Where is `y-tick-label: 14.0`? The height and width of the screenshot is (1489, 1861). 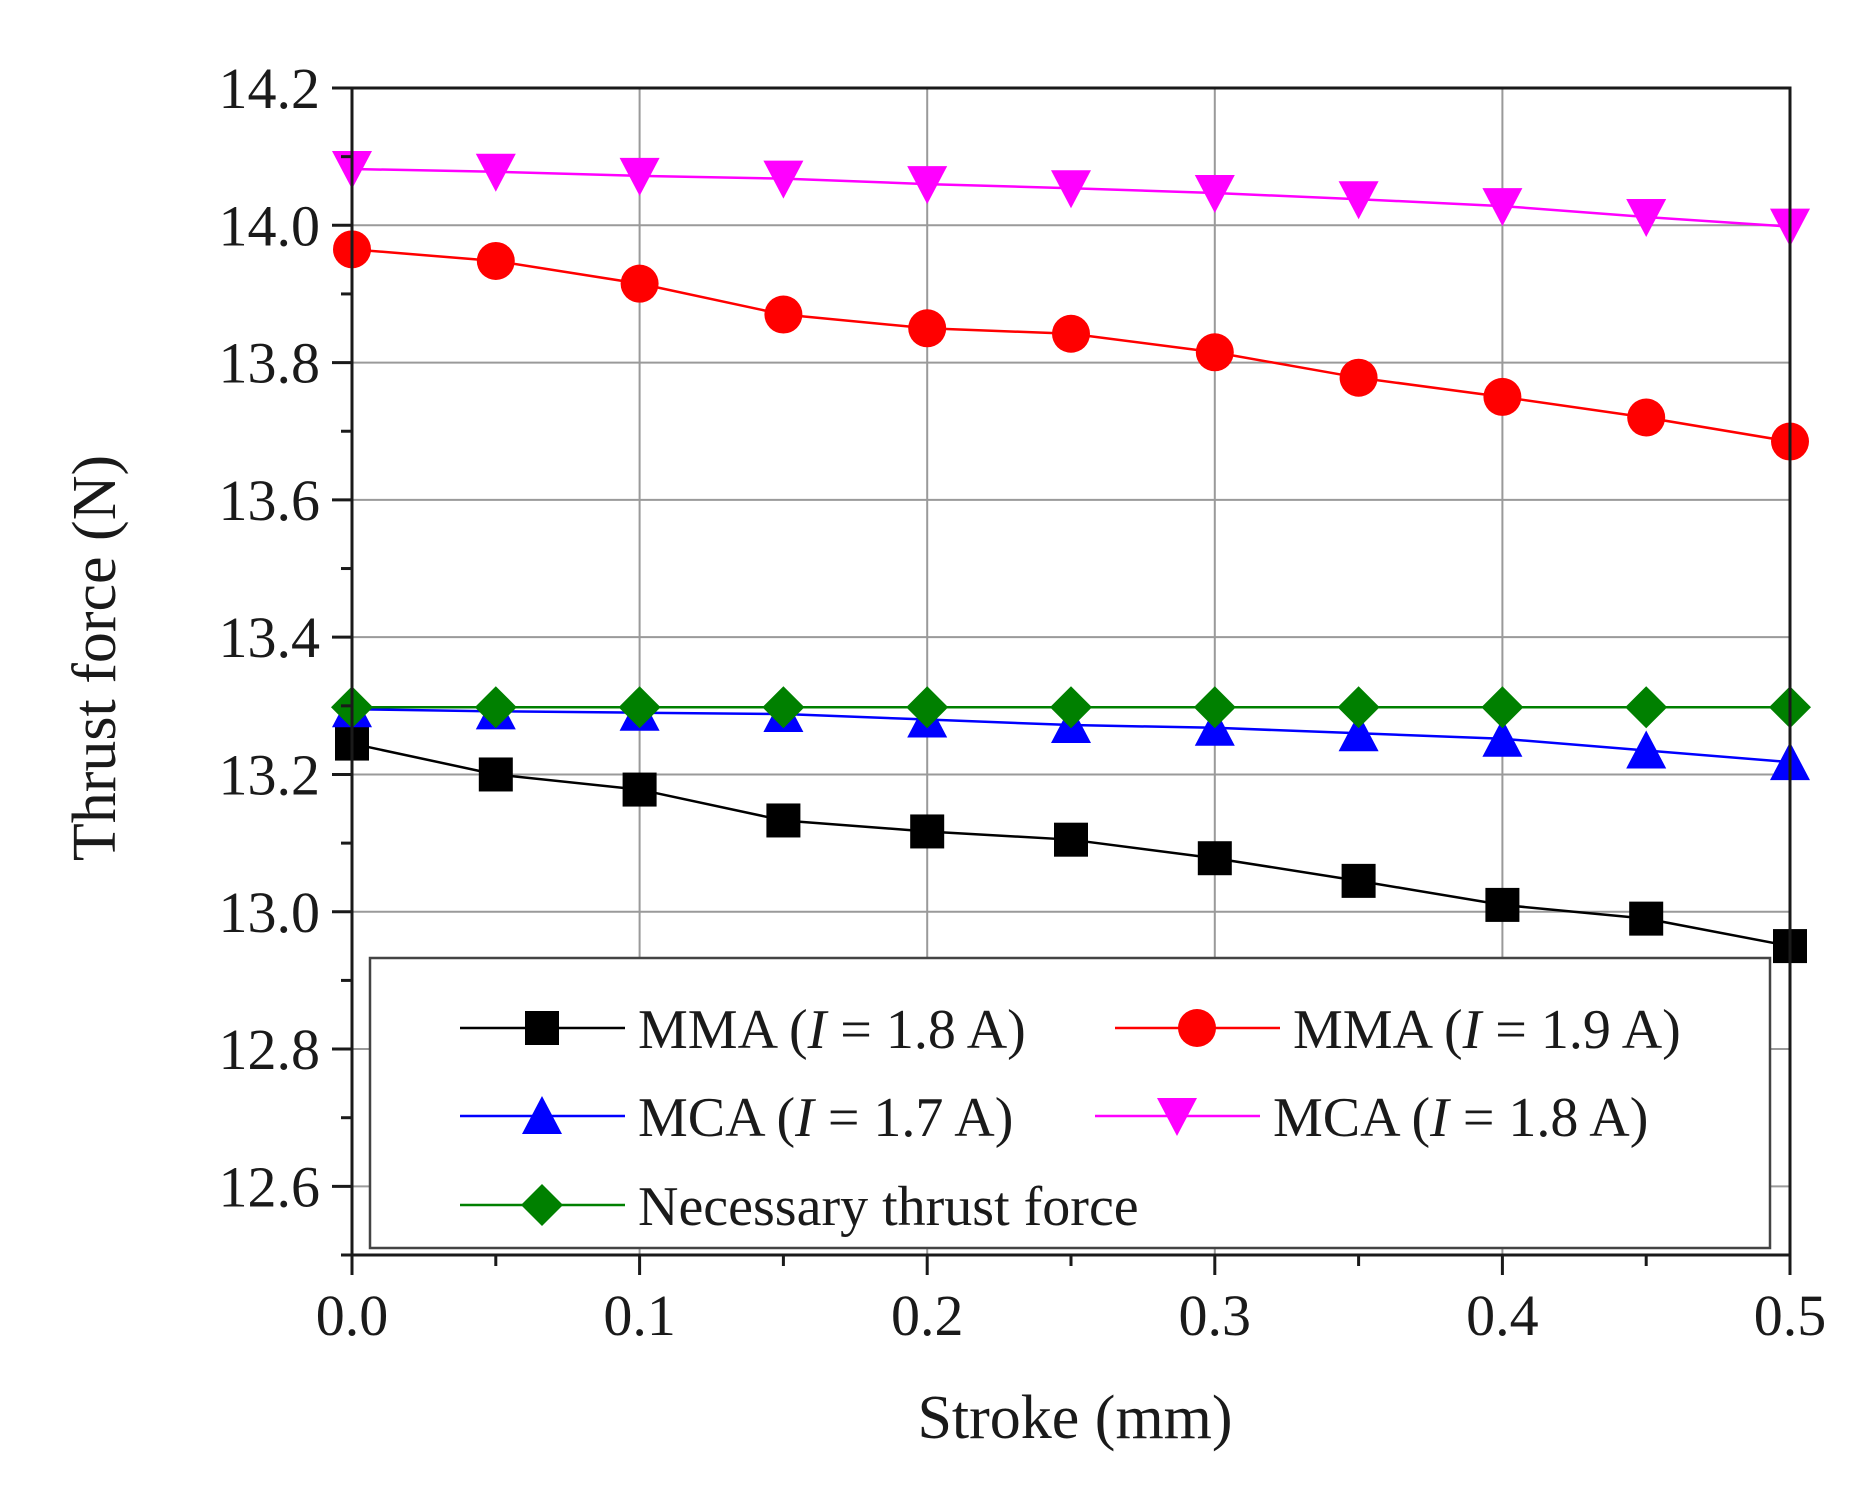 y-tick-label: 14.0 is located at coordinates (270, 225).